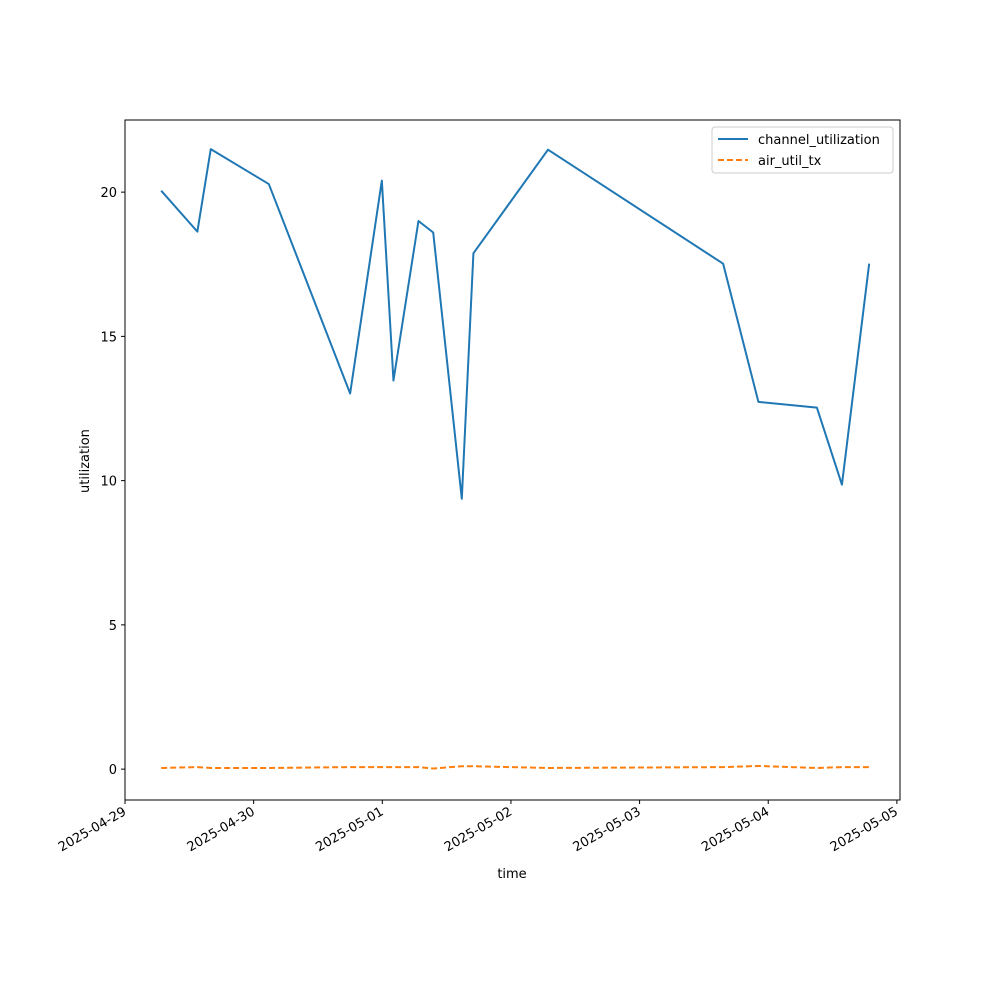  What do you see at coordinates (515, 767) in the screenshot?
I see `series-line-air-util-tx` at bounding box center [515, 767].